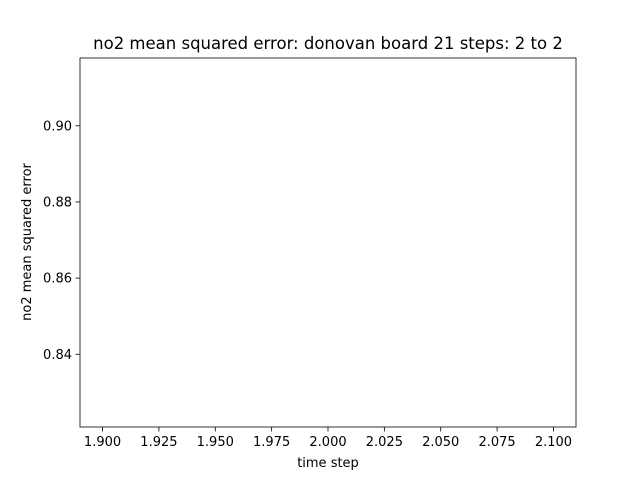 The height and width of the screenshot is (480, 640). I want to click on x-tick-label: 1.900, so click(102, 442).